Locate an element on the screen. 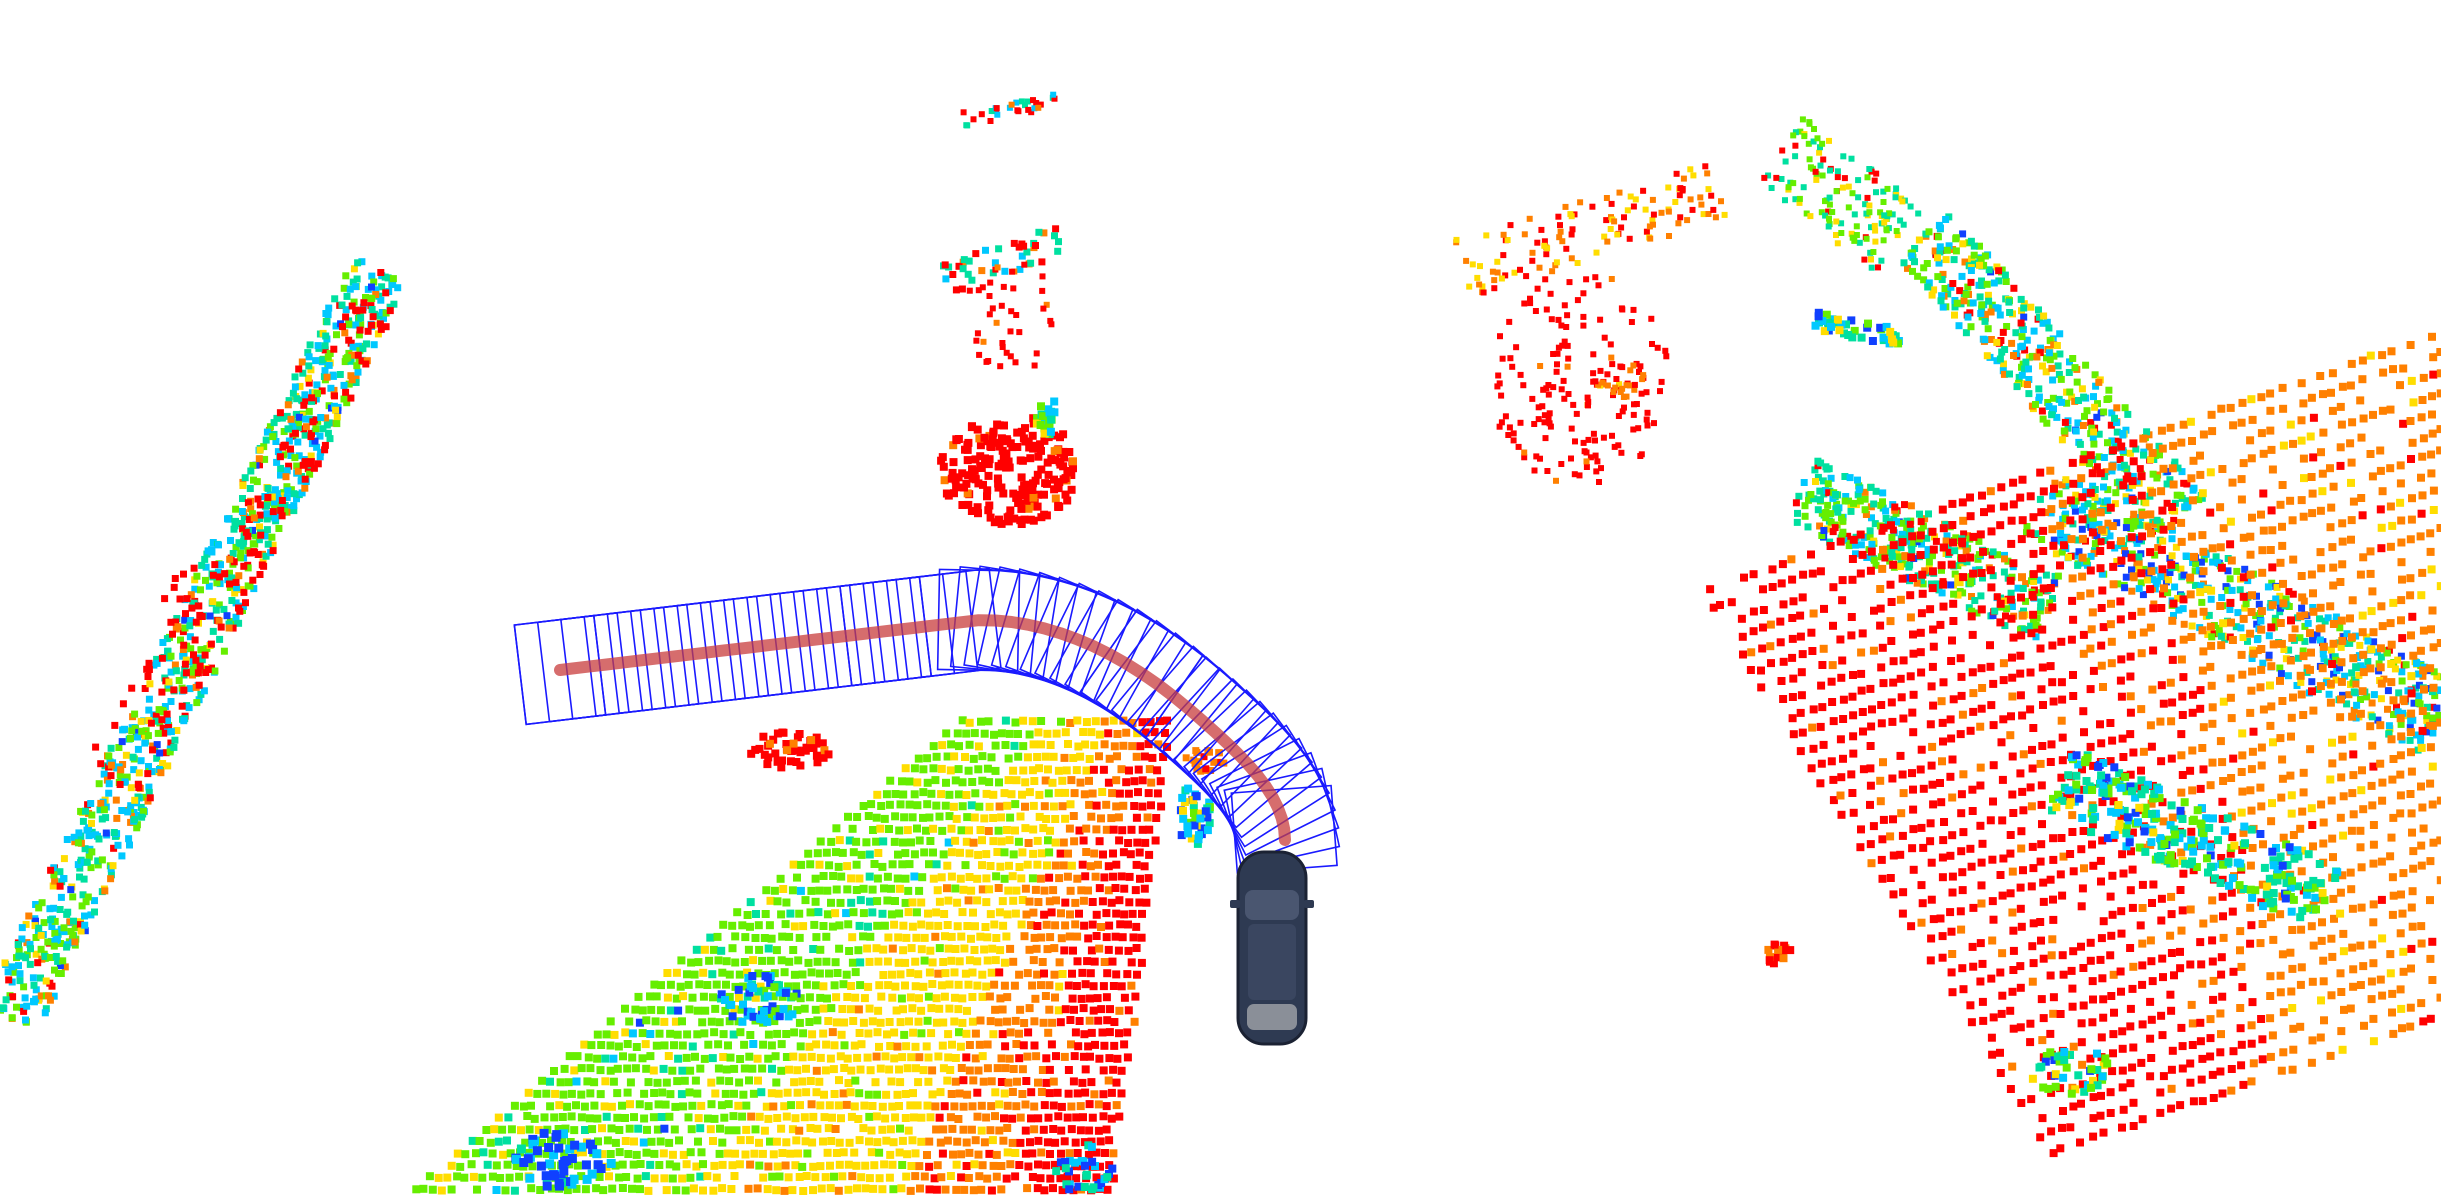 The image size is (2441, 1201). car-top-view-icon is located at coordinates (1272, 948).